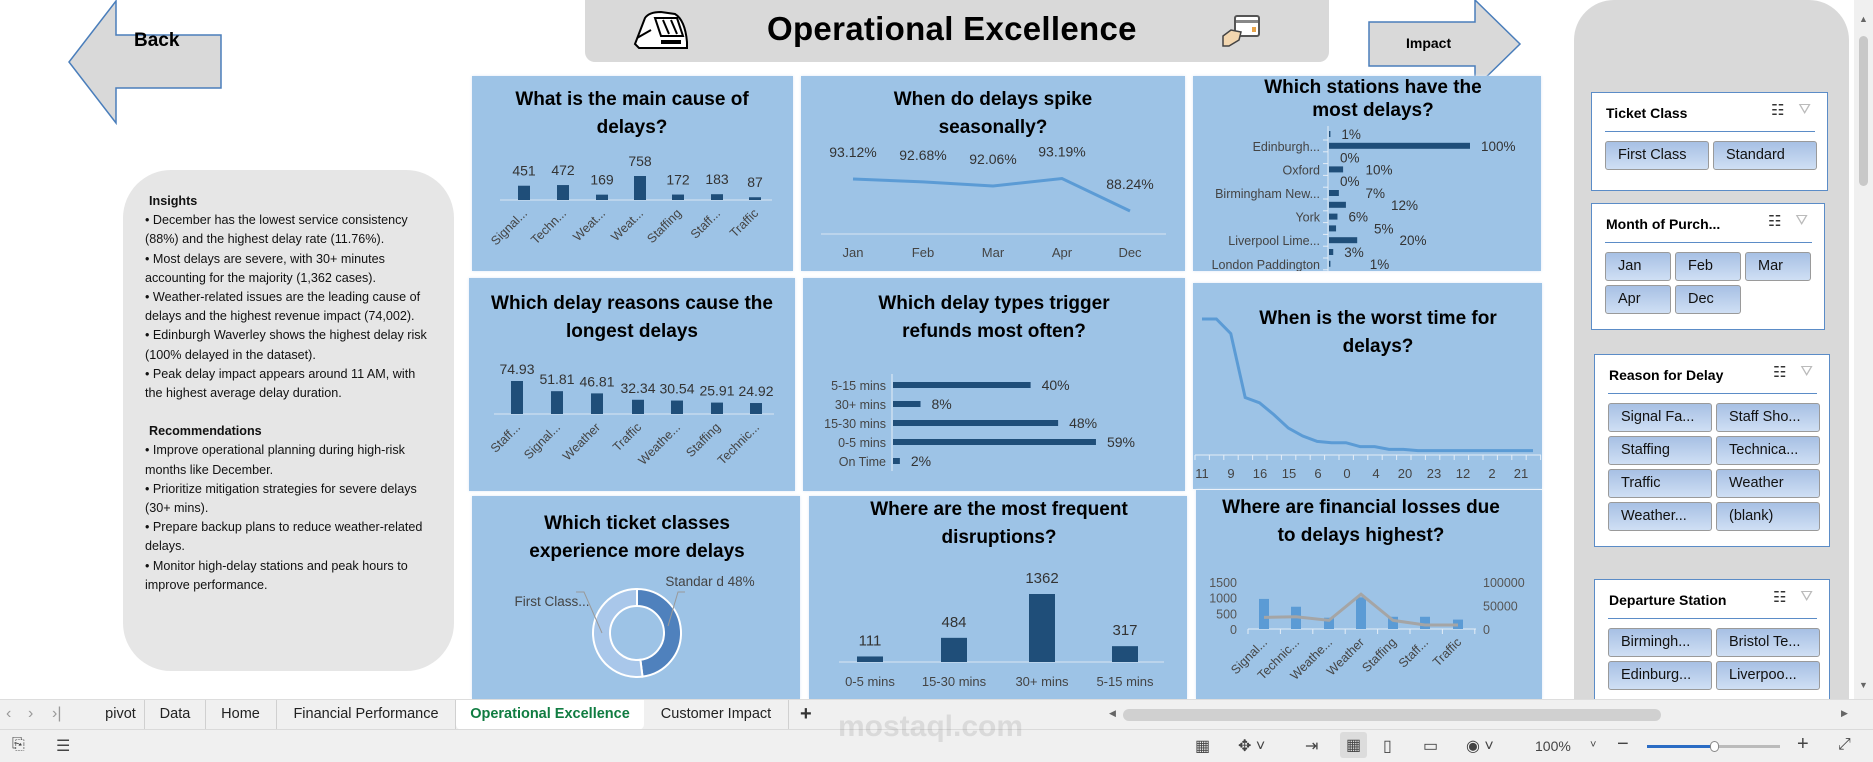 The height and width of the screenshot is (762, 1873). I want to click on horizontal-scrollbar-thumb, so click(1392, 715).